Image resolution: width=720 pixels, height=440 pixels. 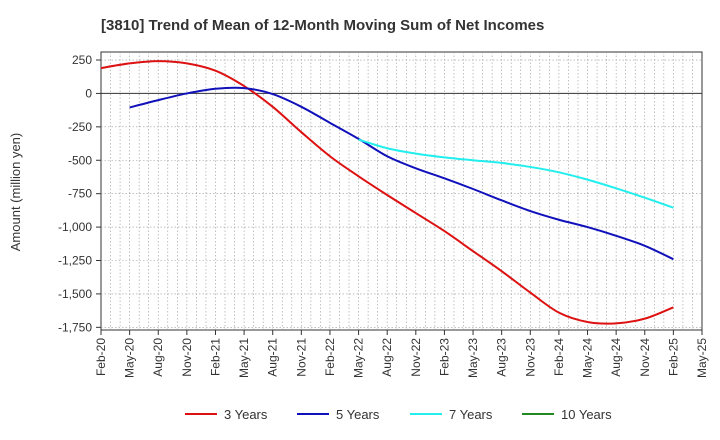 What do you see at coordinates (75, 327) in the screenshot?
I see `y-tick-label: -1,750` at bounding box center [75, 327].